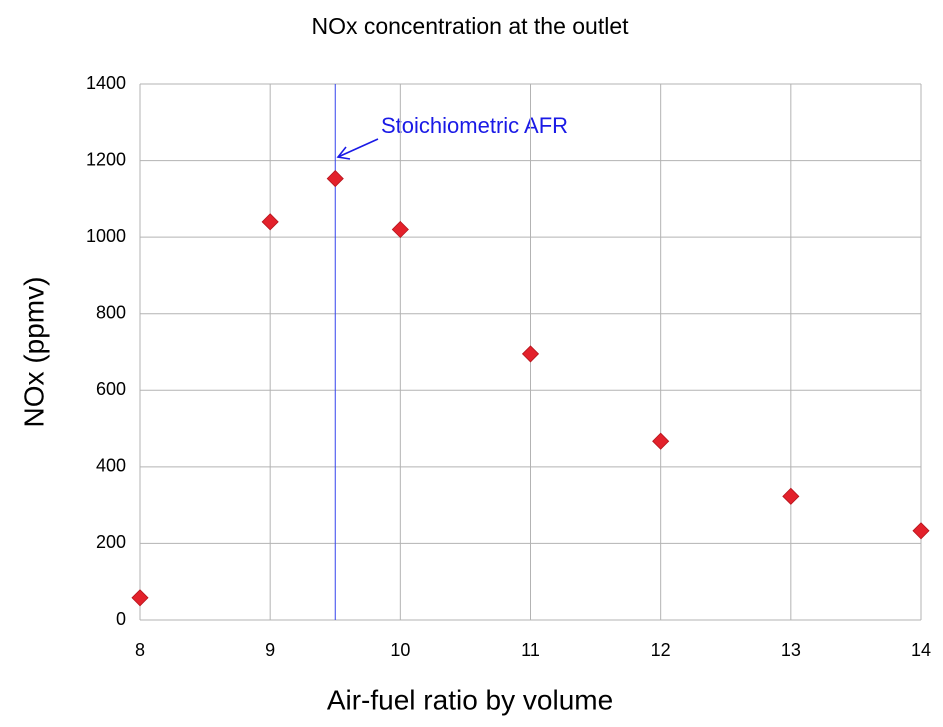  Describe the element at coordinates (33, 352) in the screenshot. I see `y-axis-label: NOx (ppmv)` at that location.